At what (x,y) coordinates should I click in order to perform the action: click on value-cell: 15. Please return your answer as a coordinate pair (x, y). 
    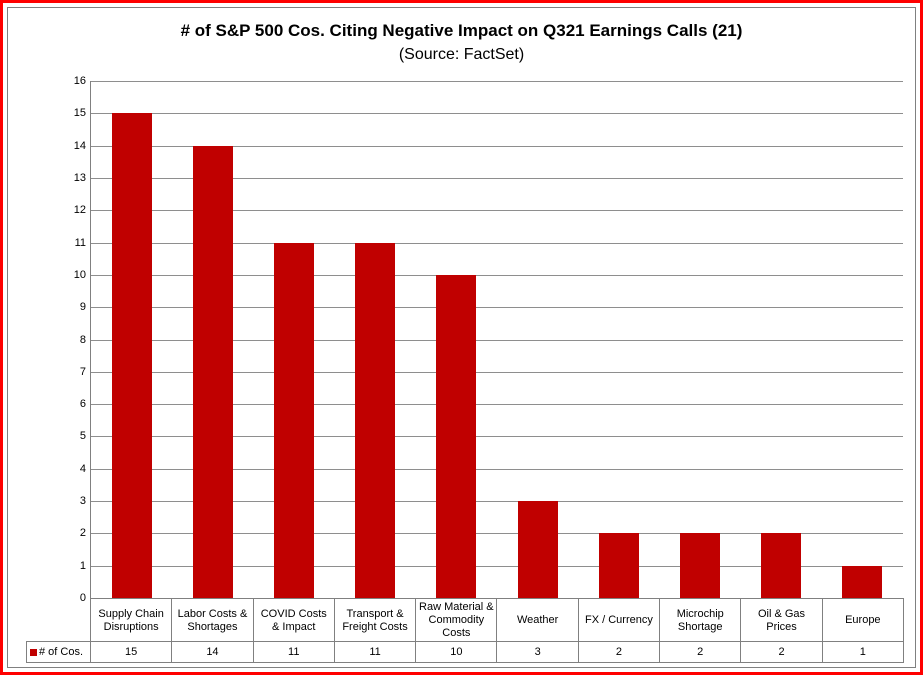
    Looking at the image, I should click on (132, 652).